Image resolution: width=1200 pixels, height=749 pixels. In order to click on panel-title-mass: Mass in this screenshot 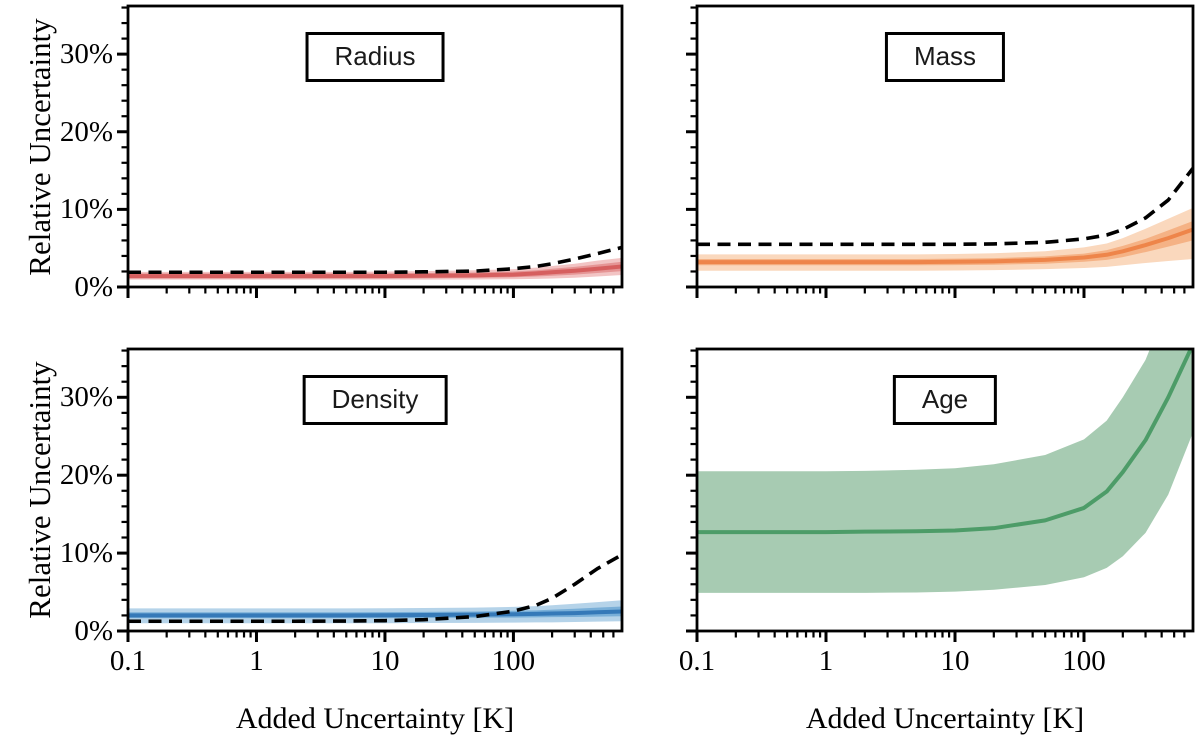, I will do `click(945, 57)`.